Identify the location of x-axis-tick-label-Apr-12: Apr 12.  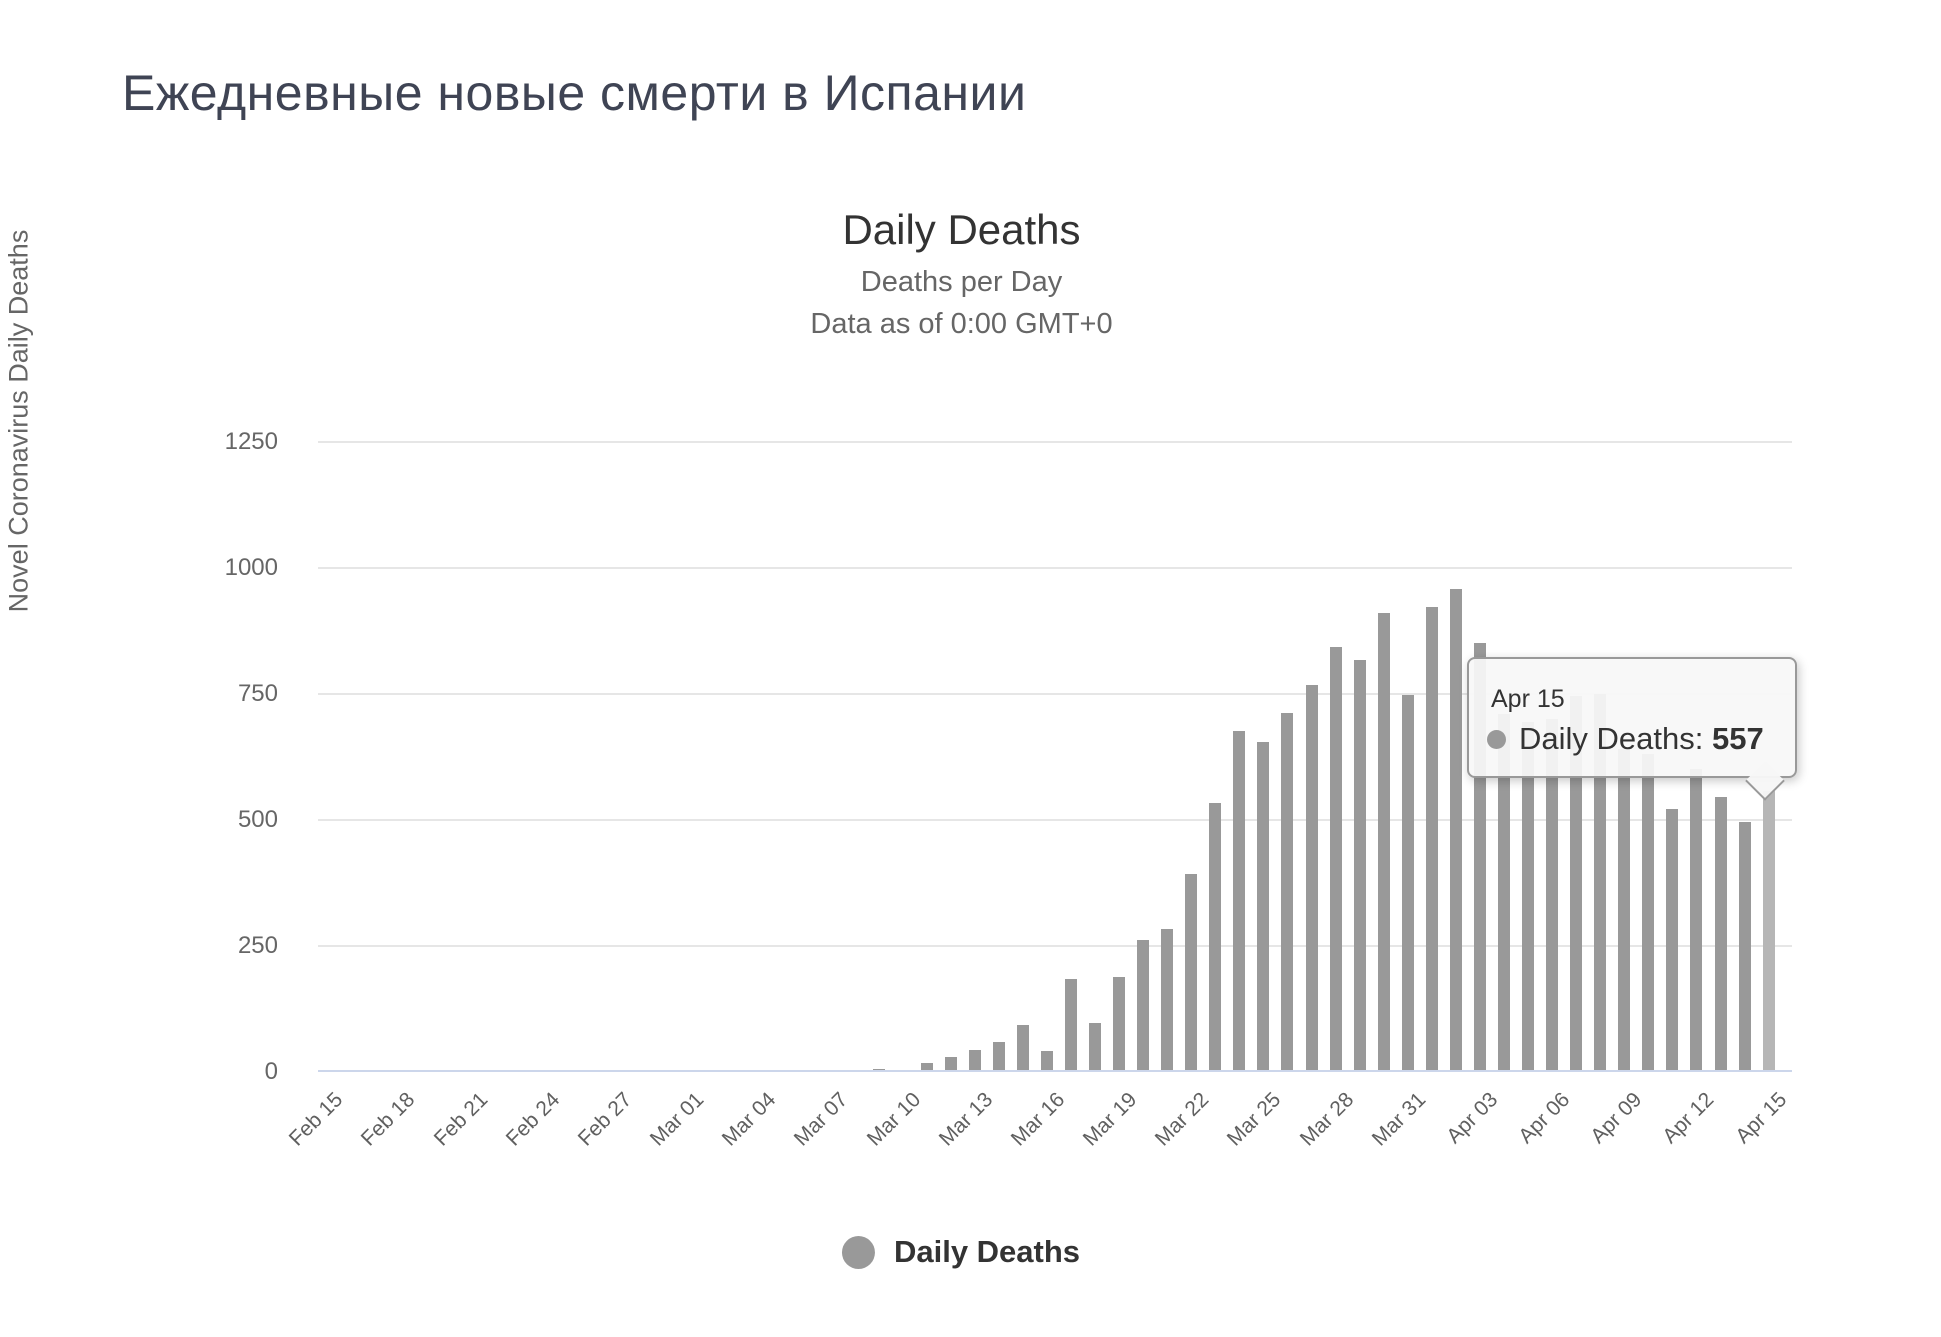
(1688, 1118).